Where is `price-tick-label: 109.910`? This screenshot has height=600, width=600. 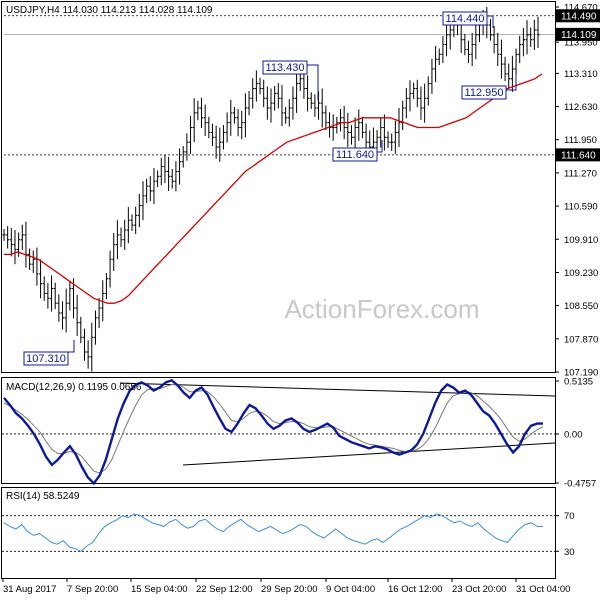 price-tick-label: 109.910 is located at coordinates (581, 240).